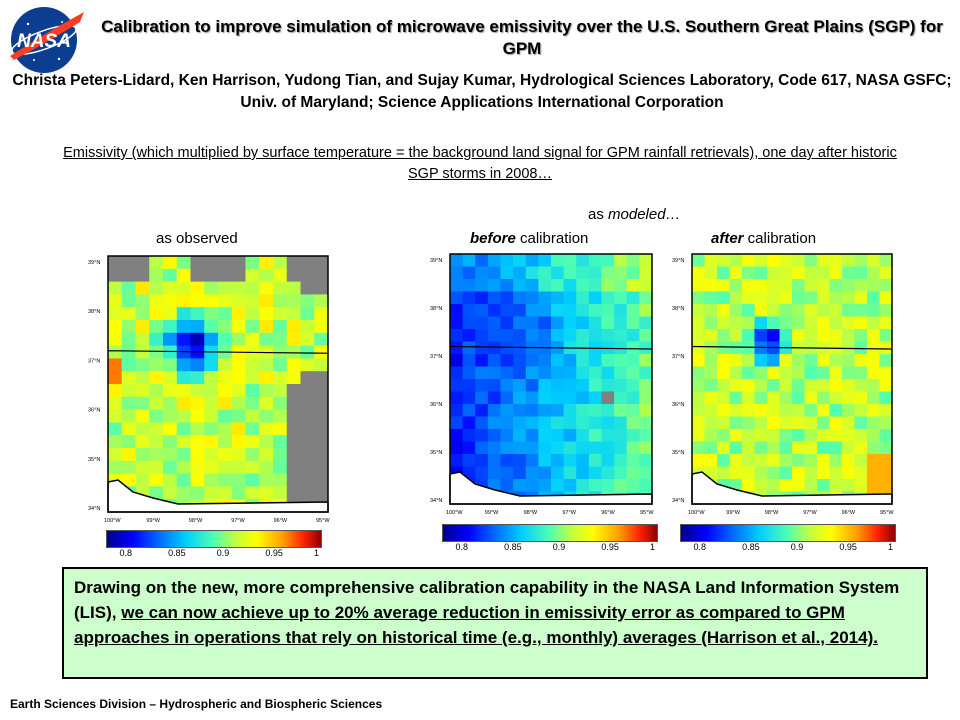  I want to click on colorbar-ticks: 0.8 0.85 0.9 0.95 1, so click(789, 548).